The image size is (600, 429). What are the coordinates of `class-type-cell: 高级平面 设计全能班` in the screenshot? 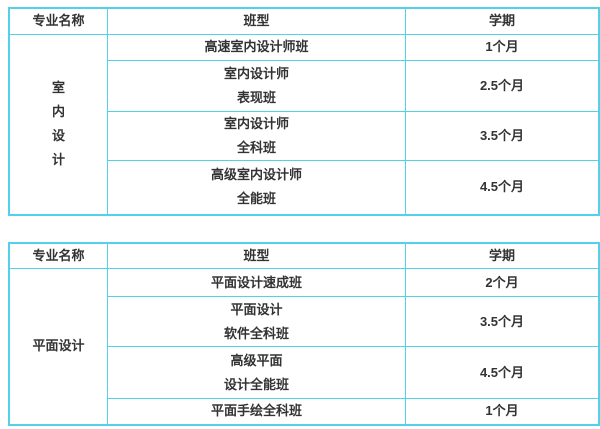 It's located at (256, 372).